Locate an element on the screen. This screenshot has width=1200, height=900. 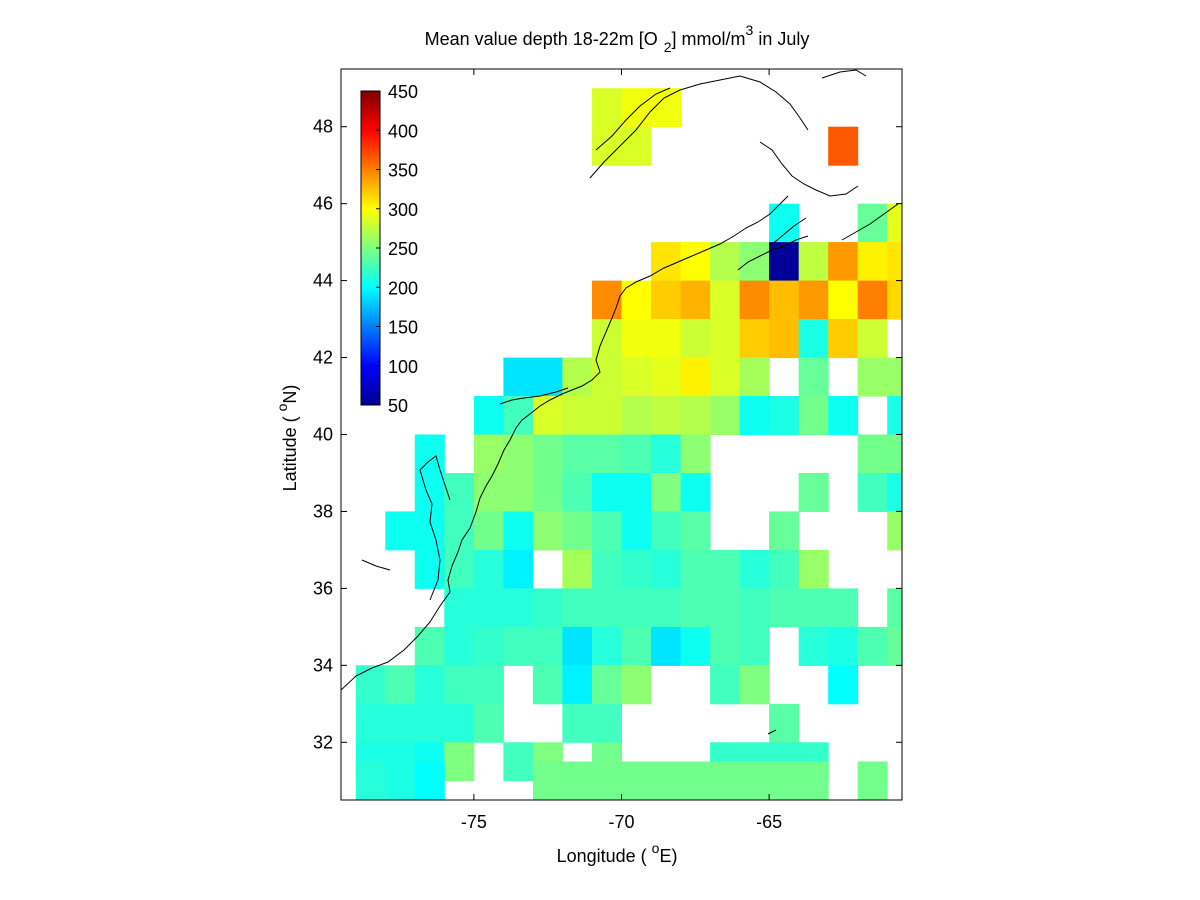
colorbar-tick-label: 450 is located at coordinates (403, 92).